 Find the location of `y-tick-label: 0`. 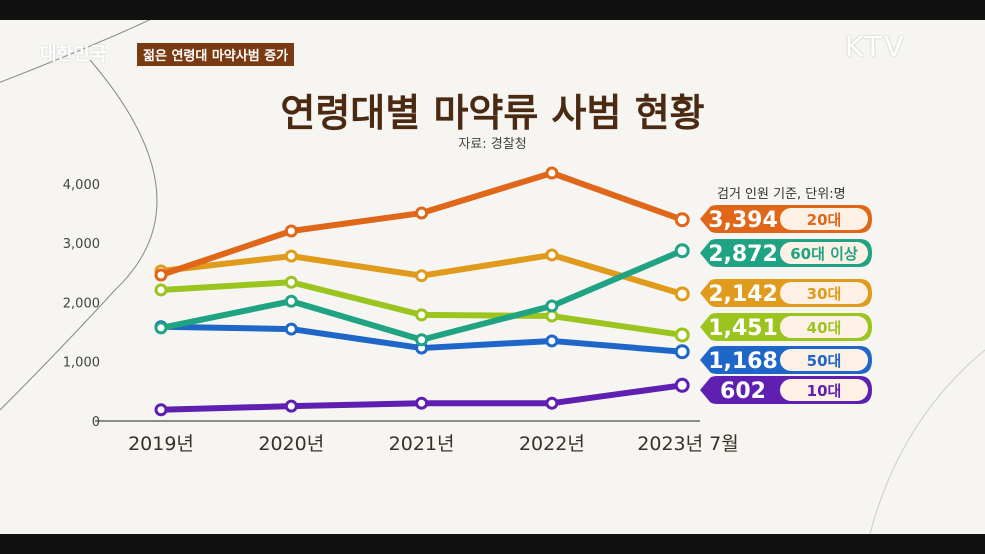

y-tick-label: 0 is located at coordinates (96, 422).